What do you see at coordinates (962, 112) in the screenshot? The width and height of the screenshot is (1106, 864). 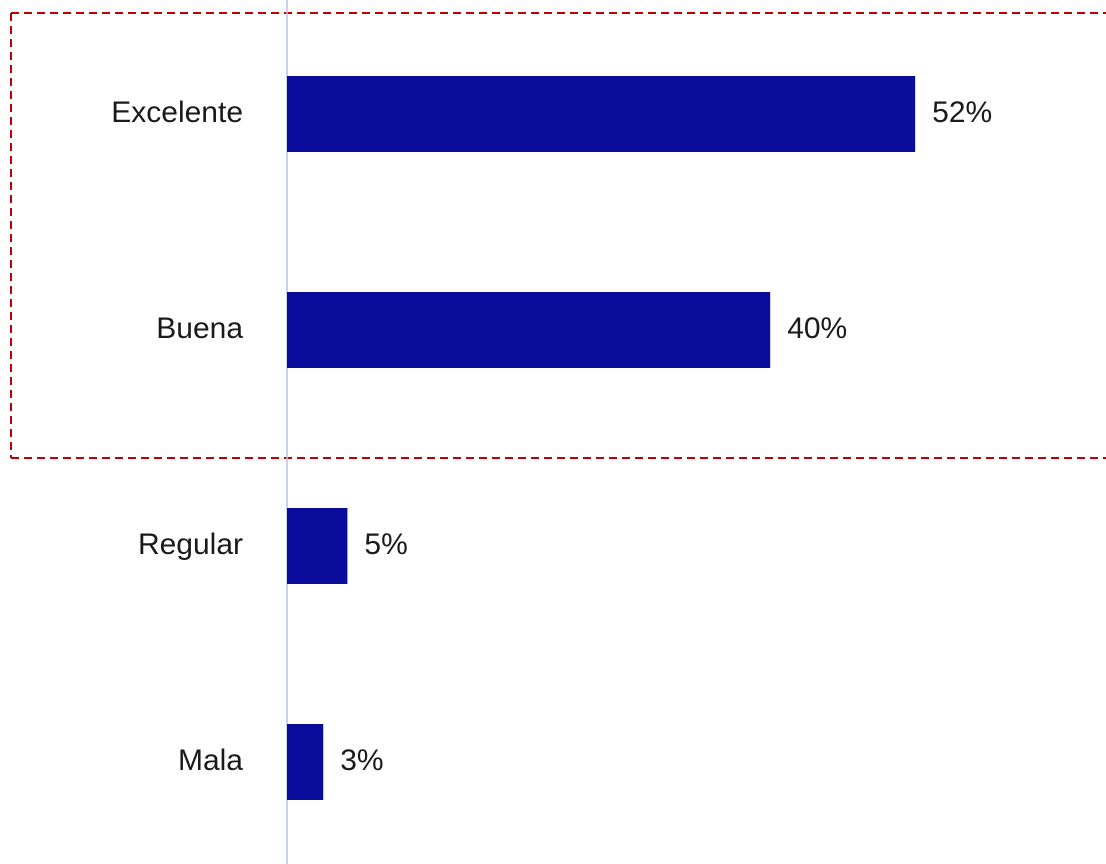 I see `value-label: 52%` at bounding box center [962, 112].